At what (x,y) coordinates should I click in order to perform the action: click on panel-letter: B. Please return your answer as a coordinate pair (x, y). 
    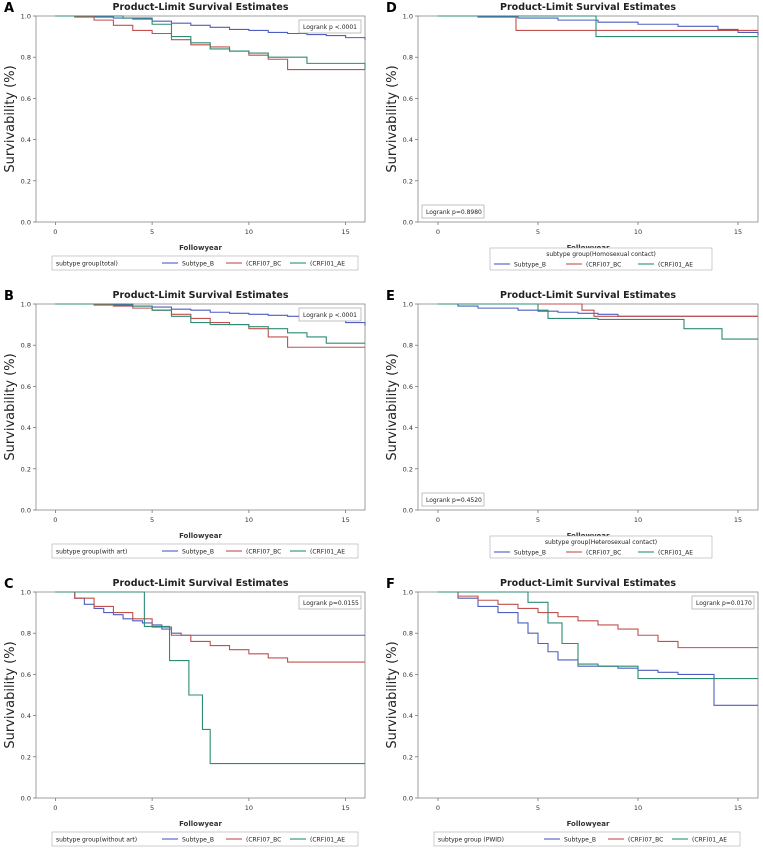
    Looking at the image, I should click on (9, 296).